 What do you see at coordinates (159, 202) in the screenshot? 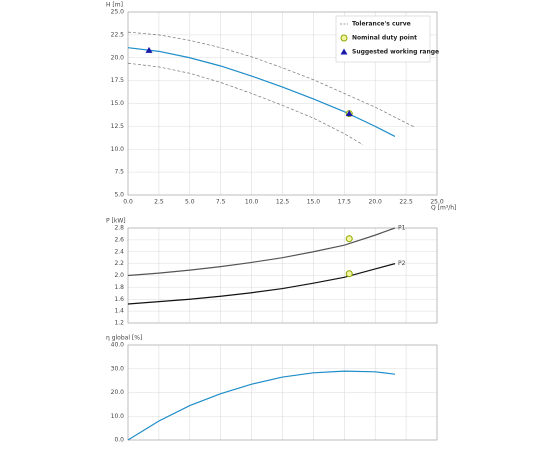
I see `x-tick-label: 2.5` at bounding box center [159, 202].